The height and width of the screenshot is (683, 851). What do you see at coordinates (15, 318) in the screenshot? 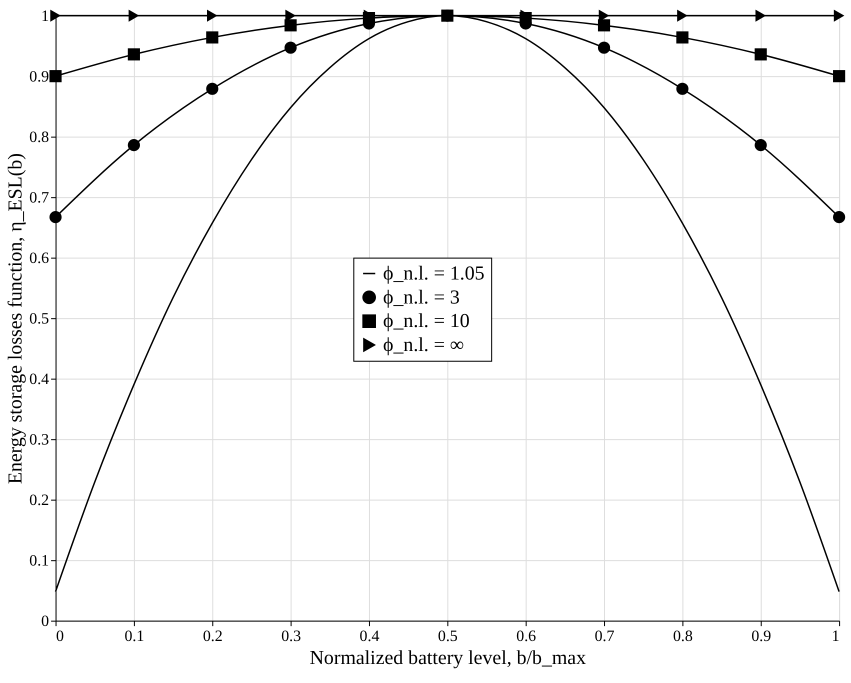
I see `y-axis-title: Energy storage losses function, η_ESL(b)` at bounding box center [15, 318].